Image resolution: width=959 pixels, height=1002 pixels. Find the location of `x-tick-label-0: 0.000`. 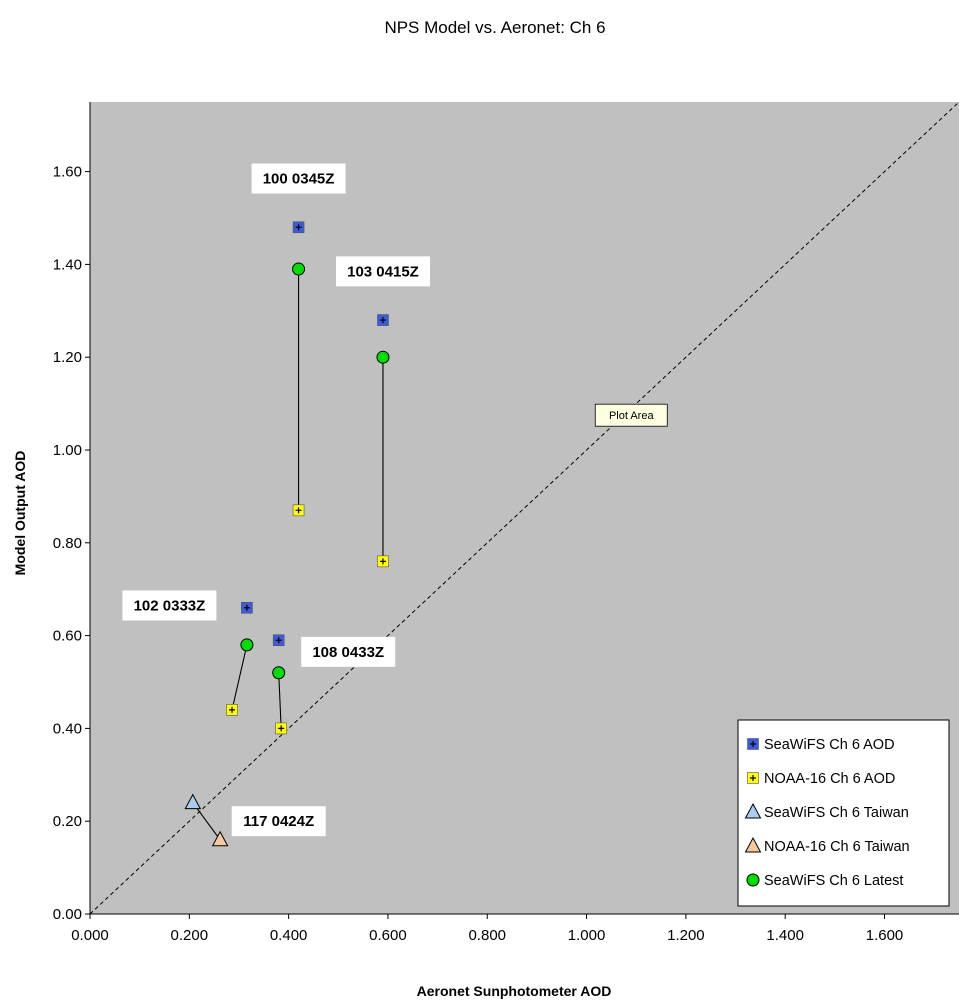

x-tick-label-0: 0.000 is located at coordinates (90, 935).